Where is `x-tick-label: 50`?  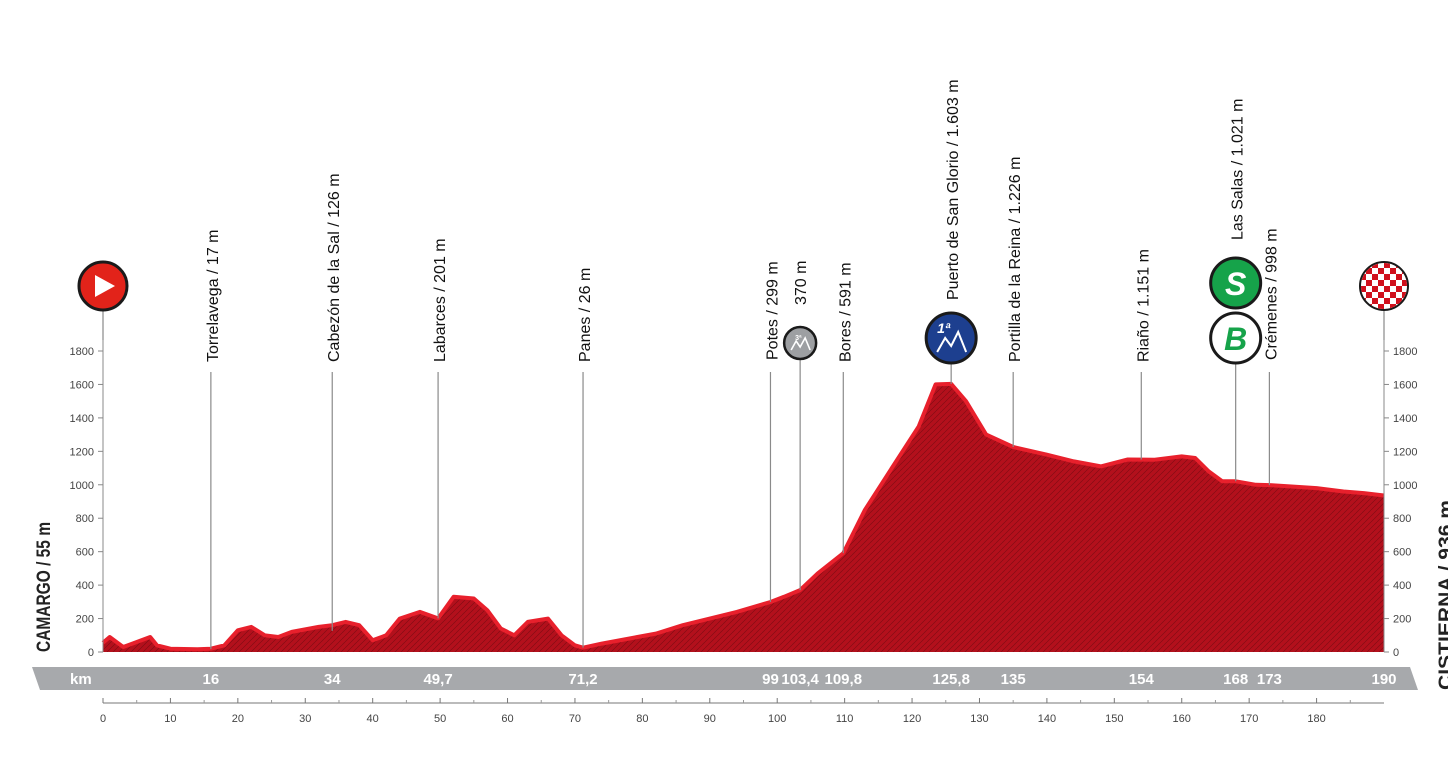 x-tick-label: 50 is located at coordinates (440, 719).